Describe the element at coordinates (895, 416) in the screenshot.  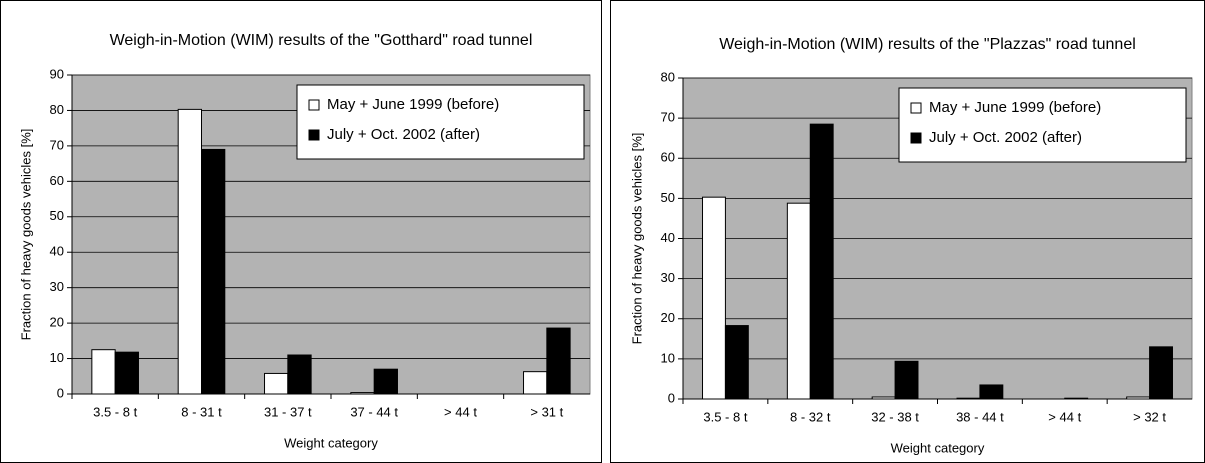
I see `x-tick-label: 32 - 38 t` at that location.